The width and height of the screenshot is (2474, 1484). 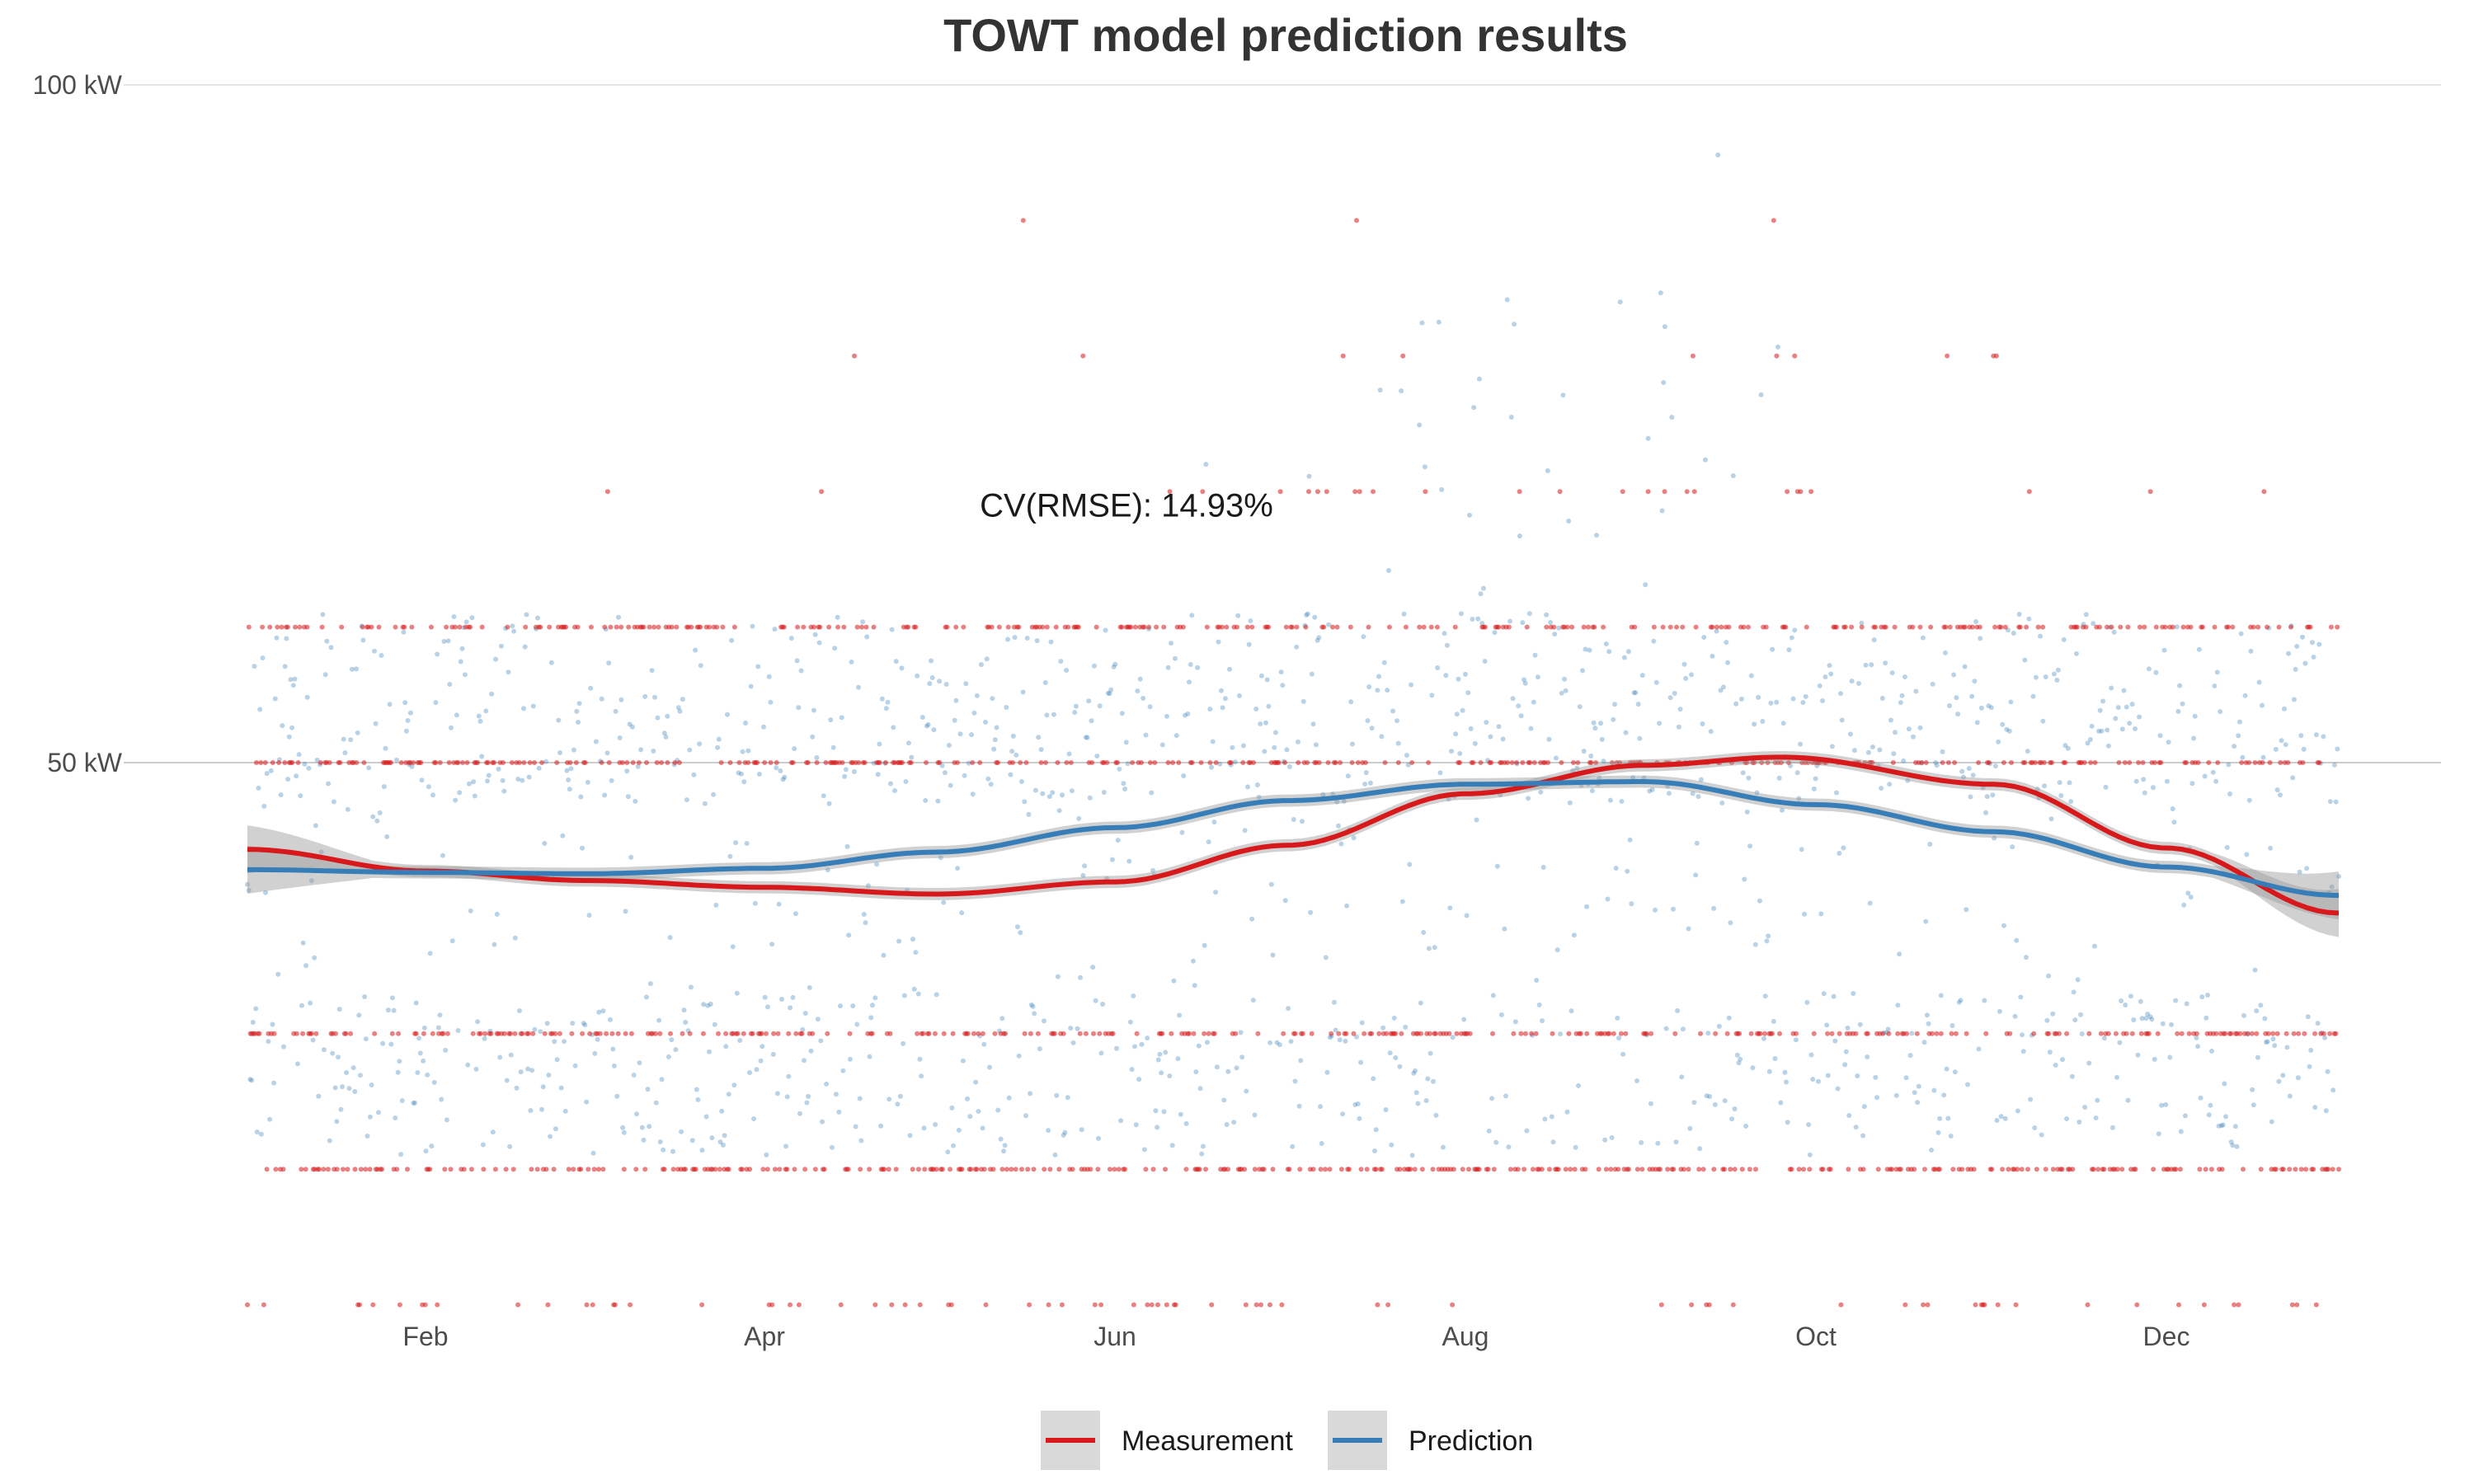 I want to click on y-tick-label: 50 kW, so click(x=84, y=762).